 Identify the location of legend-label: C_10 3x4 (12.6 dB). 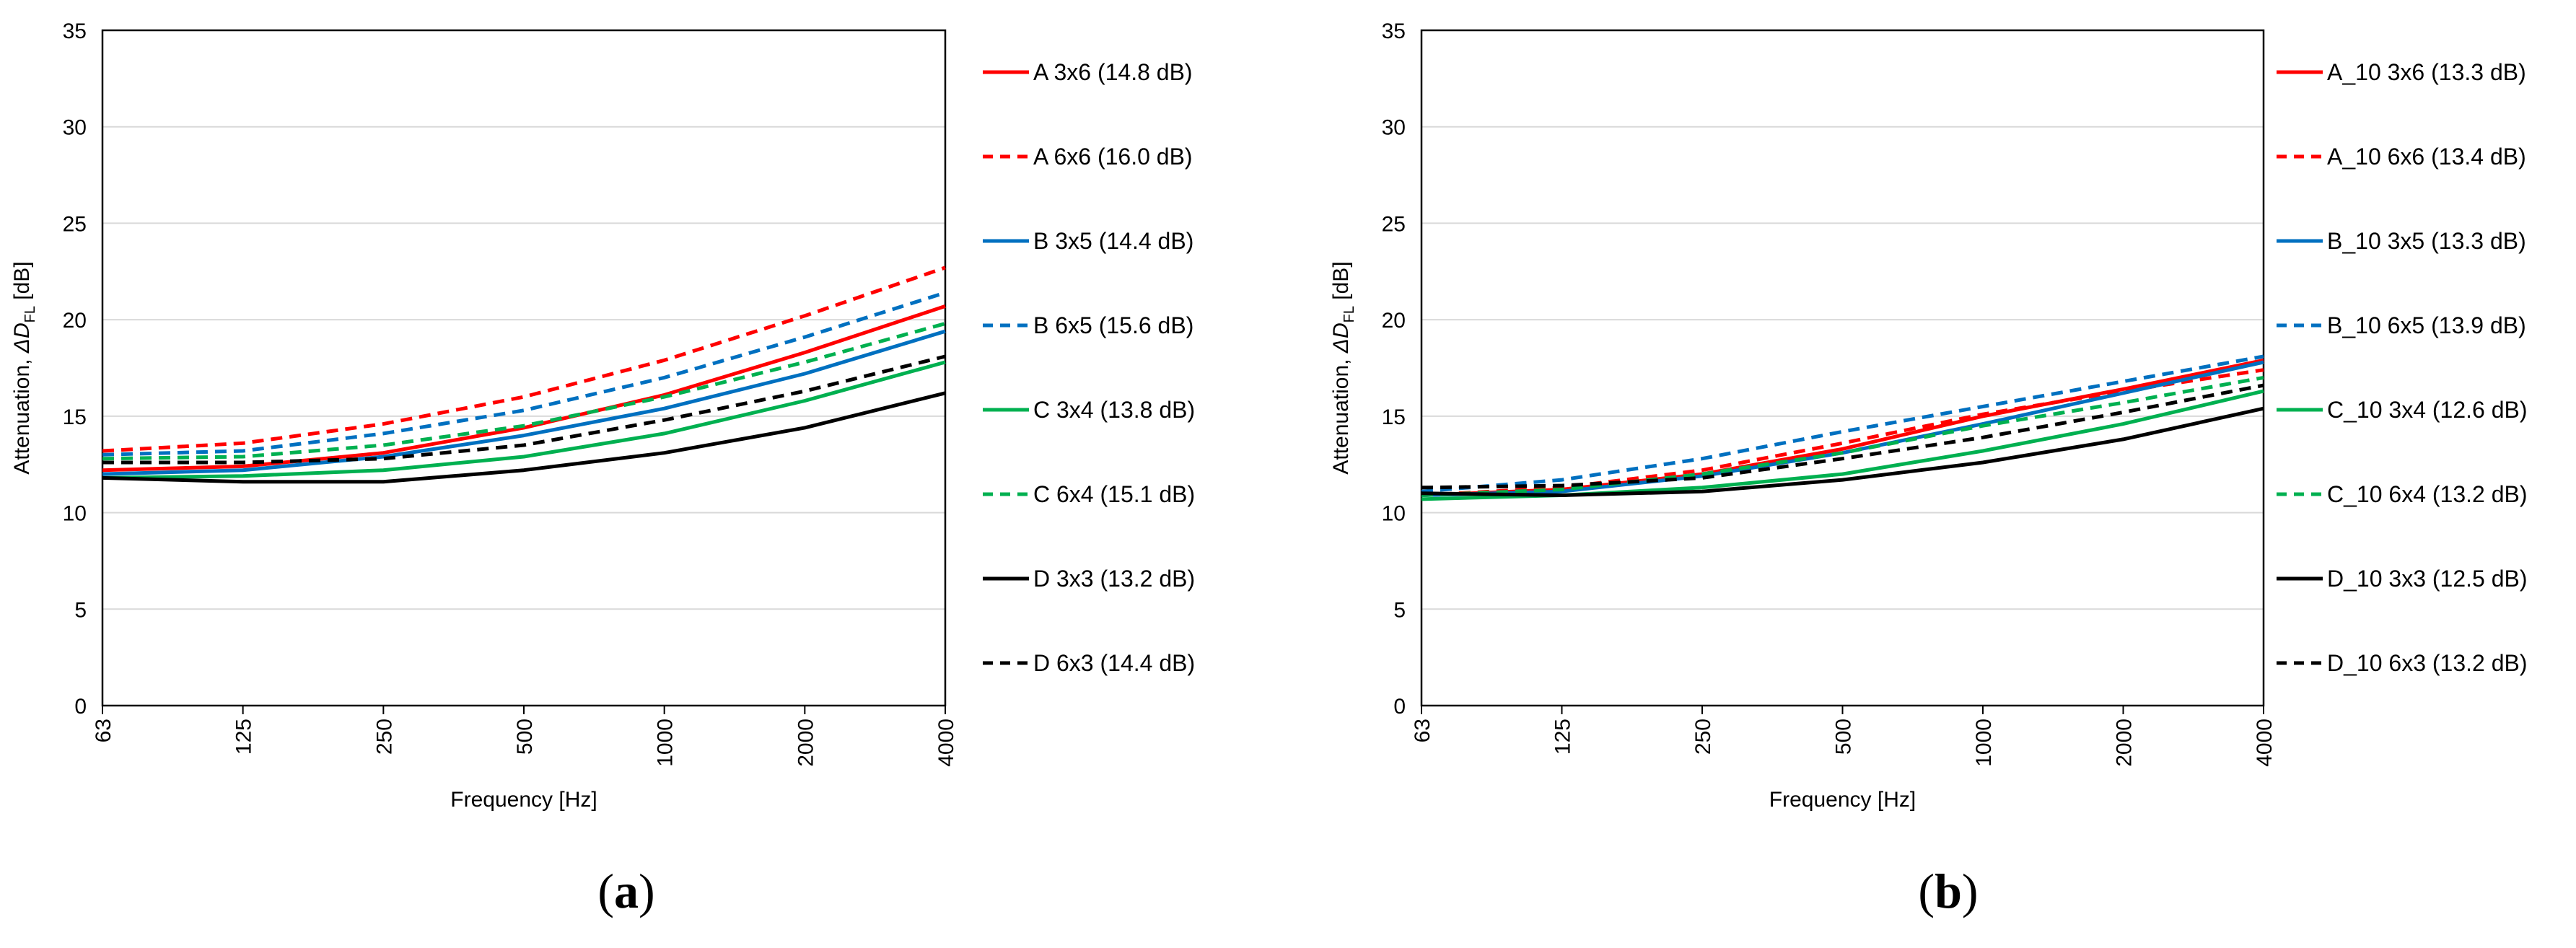
(2427, 410).